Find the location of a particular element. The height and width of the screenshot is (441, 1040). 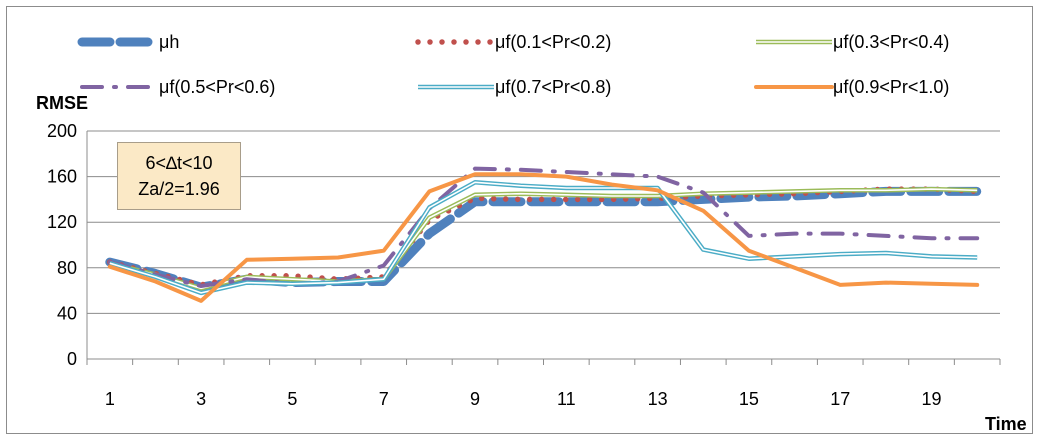

x-tick-label: 9 is located at coordinates (475, 399).